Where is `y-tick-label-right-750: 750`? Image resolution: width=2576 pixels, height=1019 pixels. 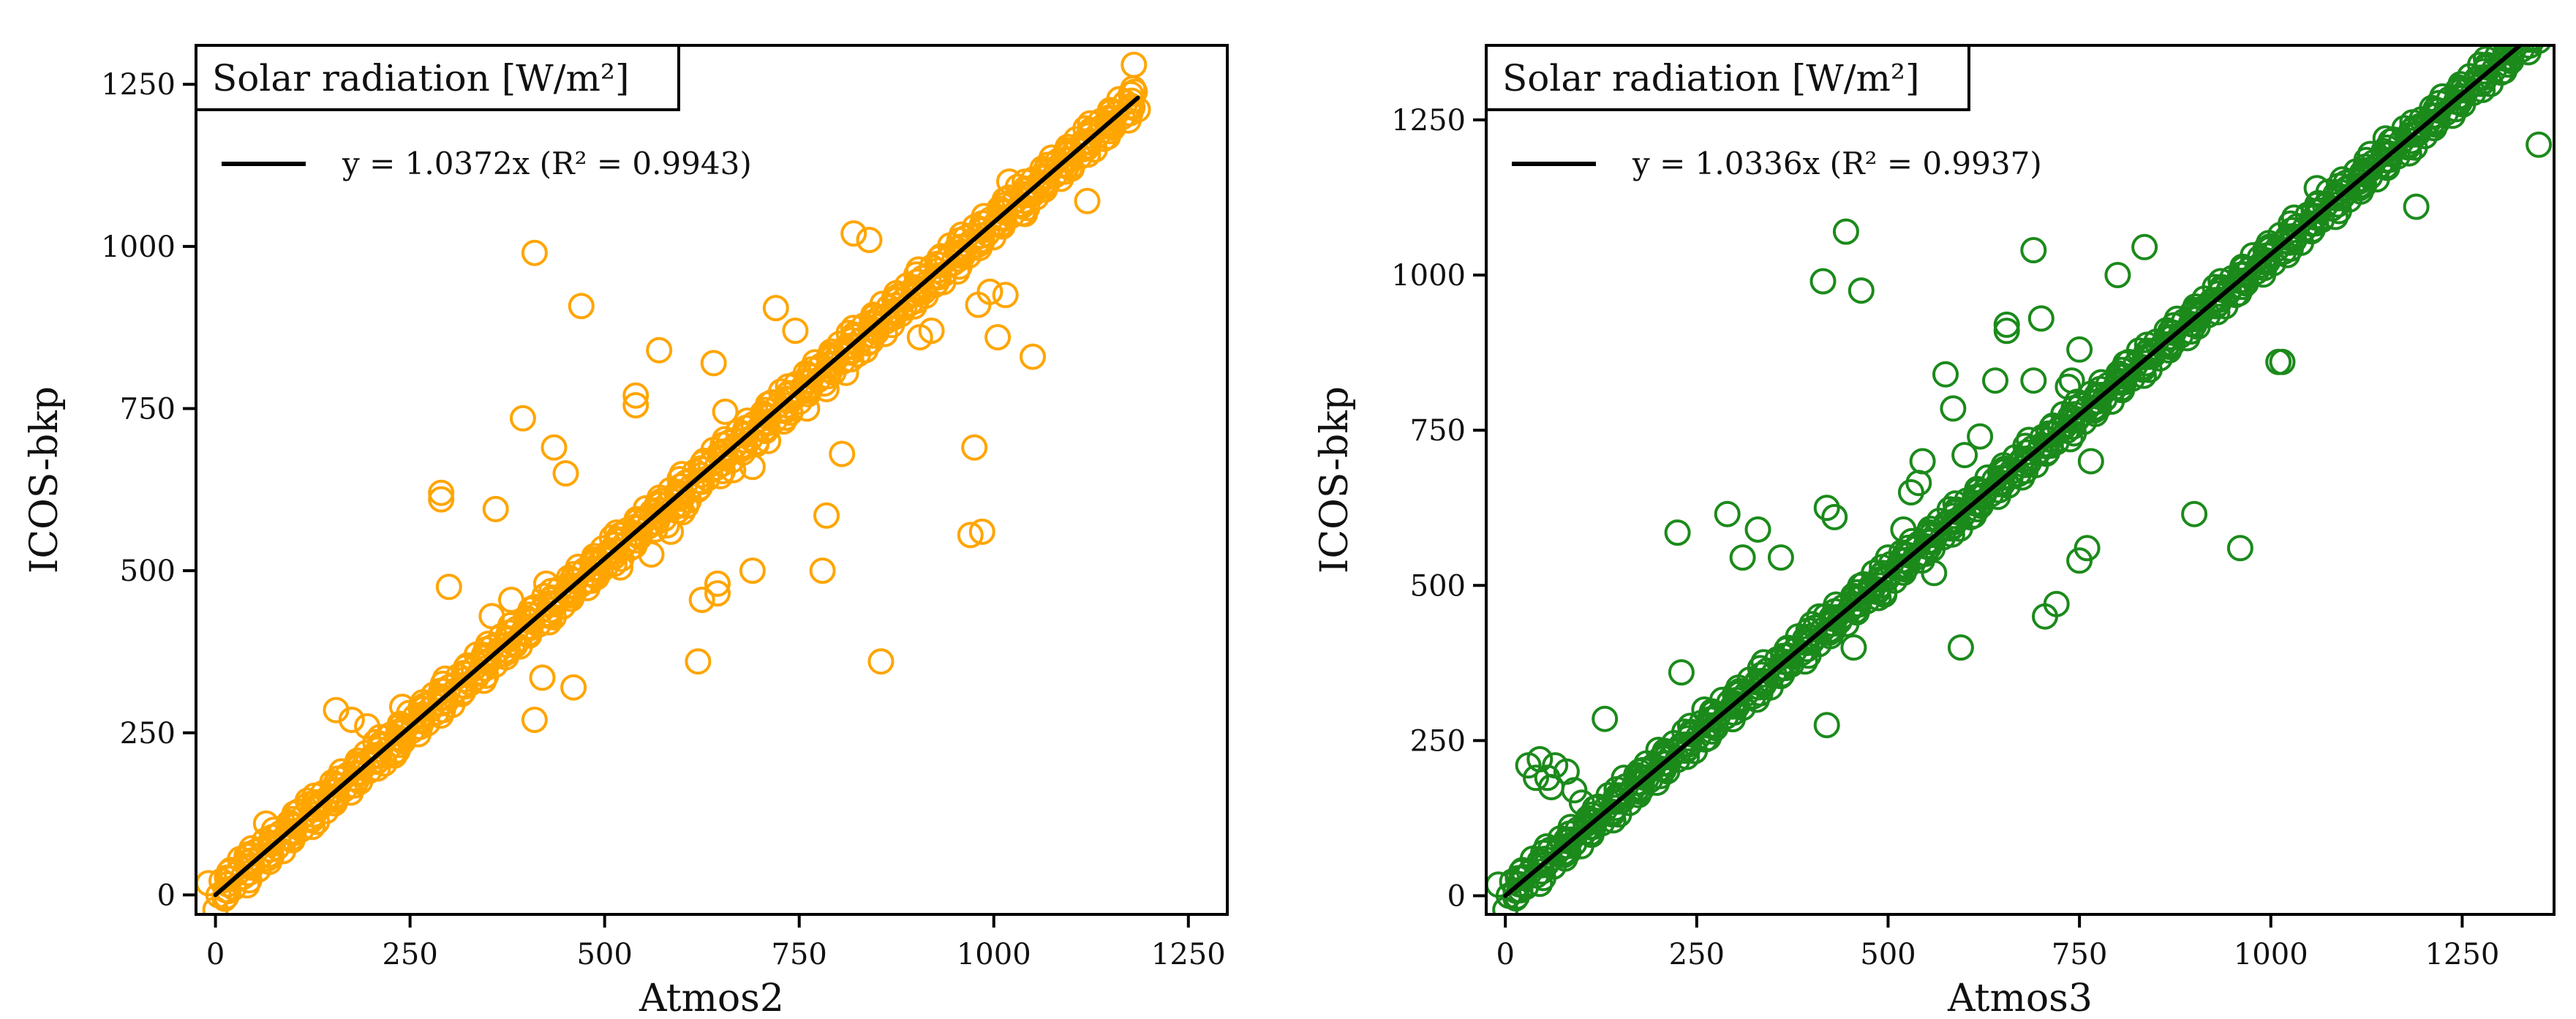 y-tick-label-right-750: 750 is located at coordinates (1438, 431).